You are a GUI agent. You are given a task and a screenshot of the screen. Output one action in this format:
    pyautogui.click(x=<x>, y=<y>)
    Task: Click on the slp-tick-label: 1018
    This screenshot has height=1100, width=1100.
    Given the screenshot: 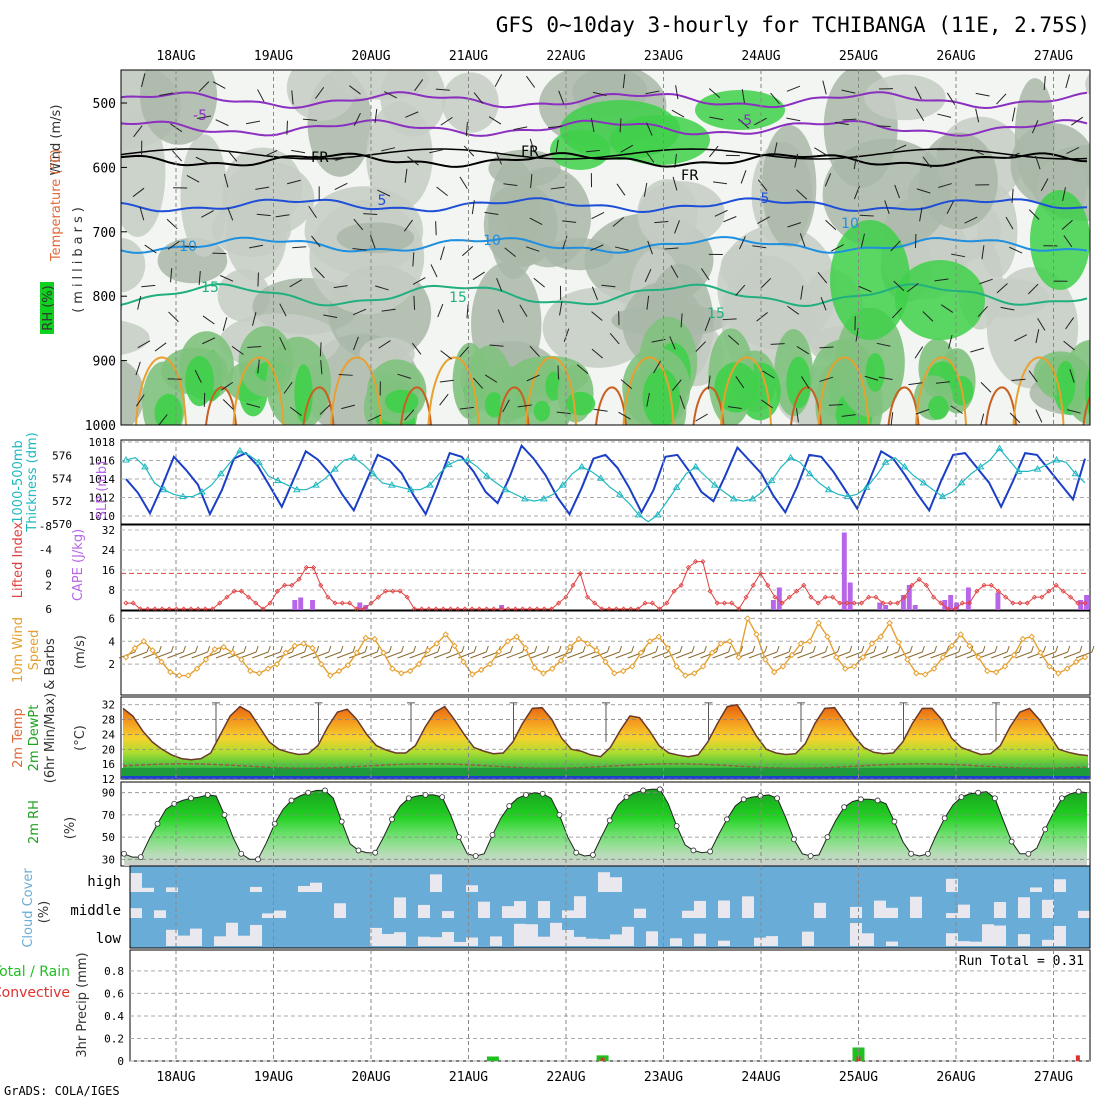 What is the action you would take?
    pyautogui.click(x=102, y=442)
    